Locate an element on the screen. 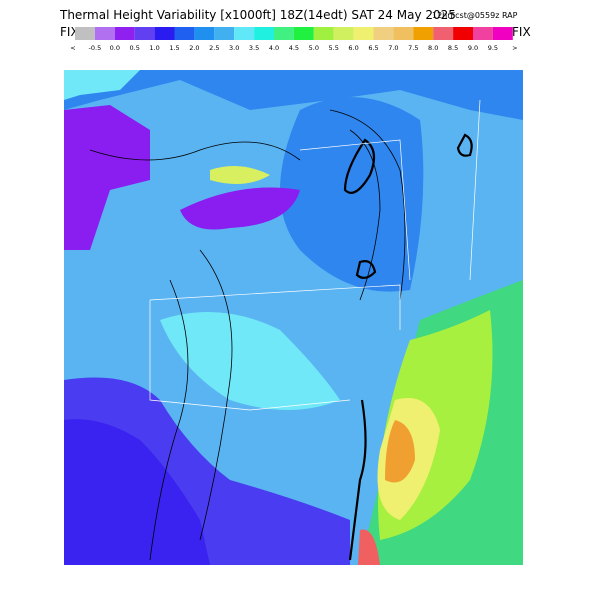 The width and height of the screenshot is (589, 589). colorbar-label: 3.0 is located at coordinates (234, 48).